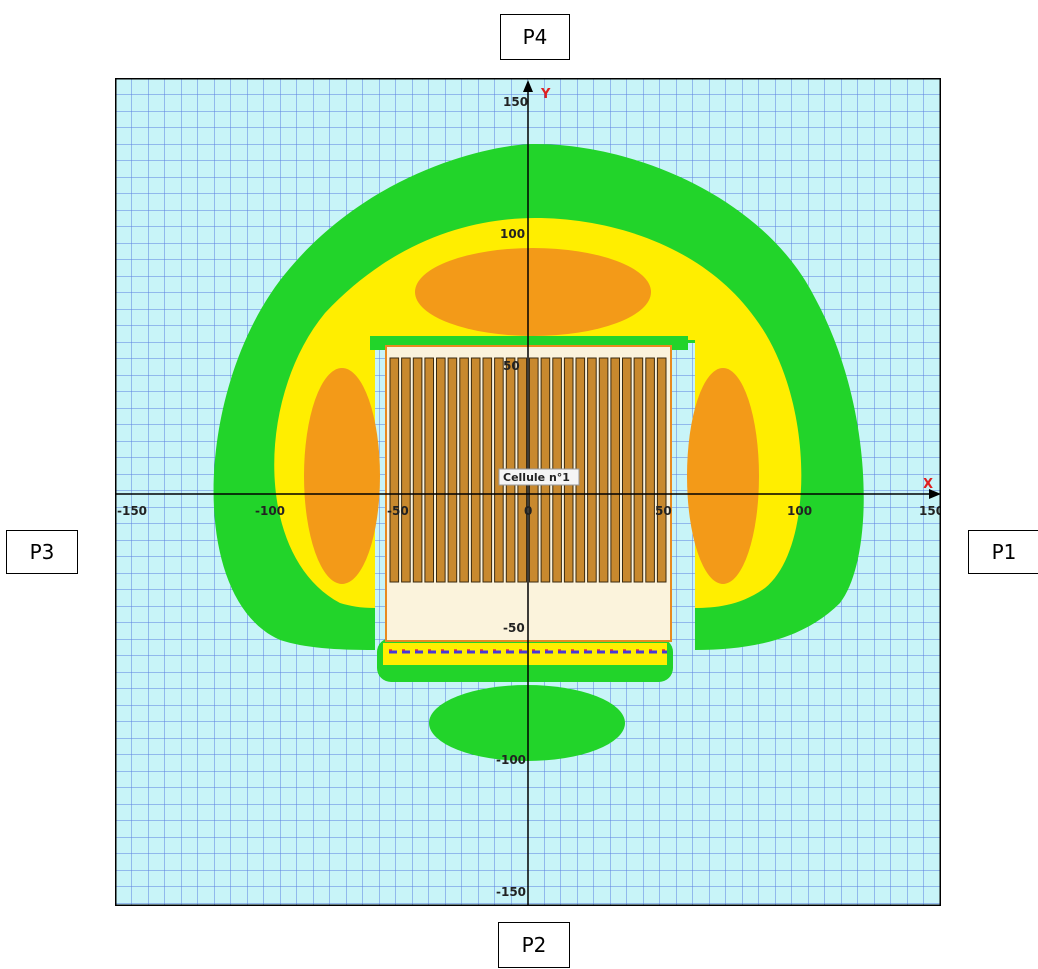 Image resolution: width=1038 pixels, height=969 pixels. Describe the element at coordinates (534, 945) in the screenshot. I see `label-p2: P2` at that location.